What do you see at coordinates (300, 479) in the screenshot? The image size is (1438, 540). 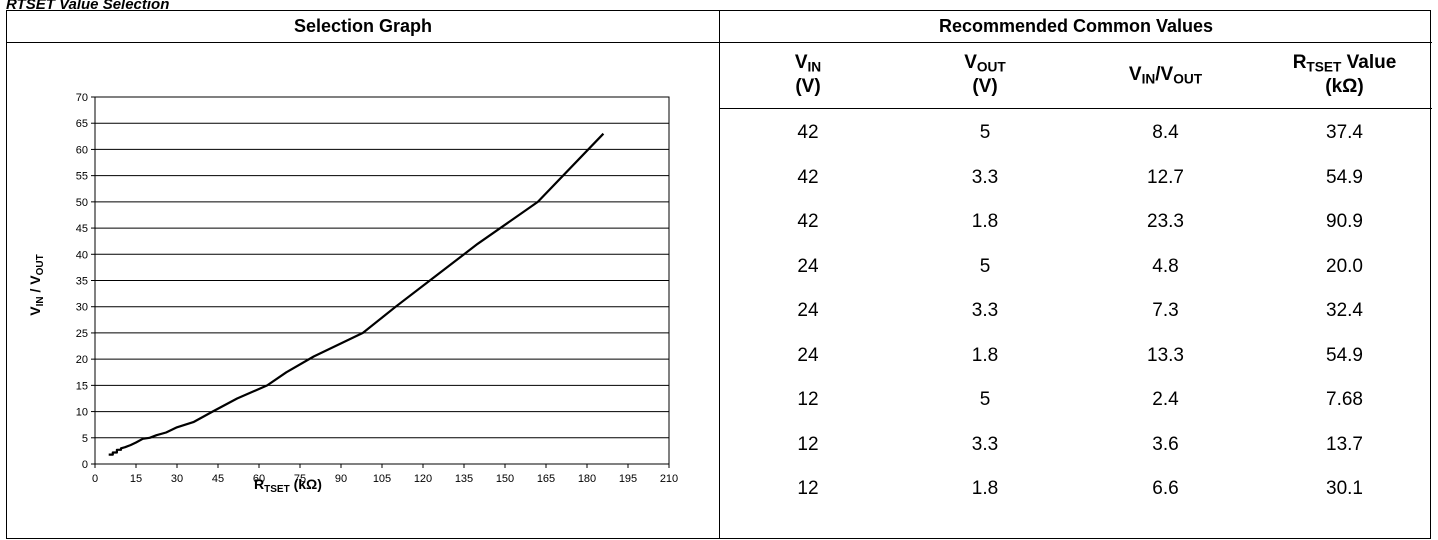 I see `x-tick-label: 75` at bounding box center [300, 479].